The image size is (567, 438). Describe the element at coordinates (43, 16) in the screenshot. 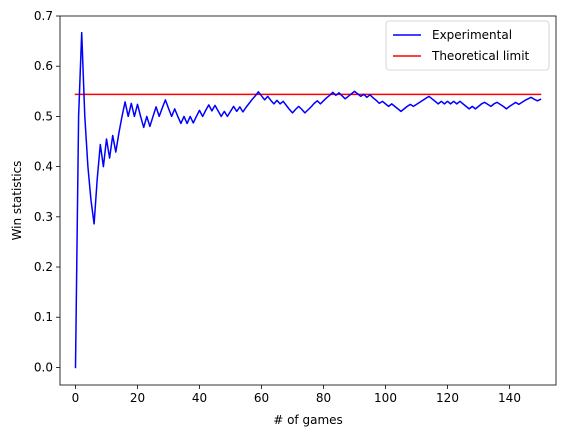

I see `y-tick-label: 0.7` at that location.